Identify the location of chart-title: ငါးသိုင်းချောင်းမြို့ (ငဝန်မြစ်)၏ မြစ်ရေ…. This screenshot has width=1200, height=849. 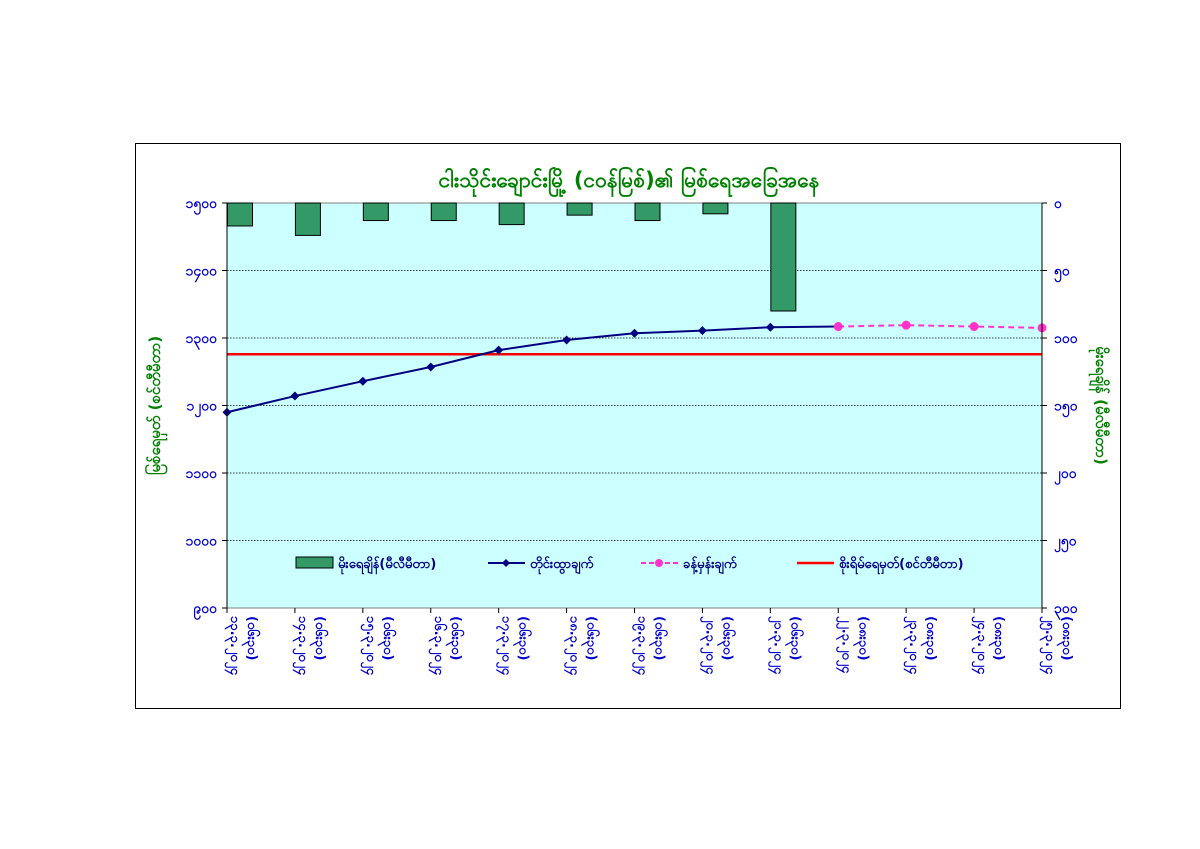
(629, 181).